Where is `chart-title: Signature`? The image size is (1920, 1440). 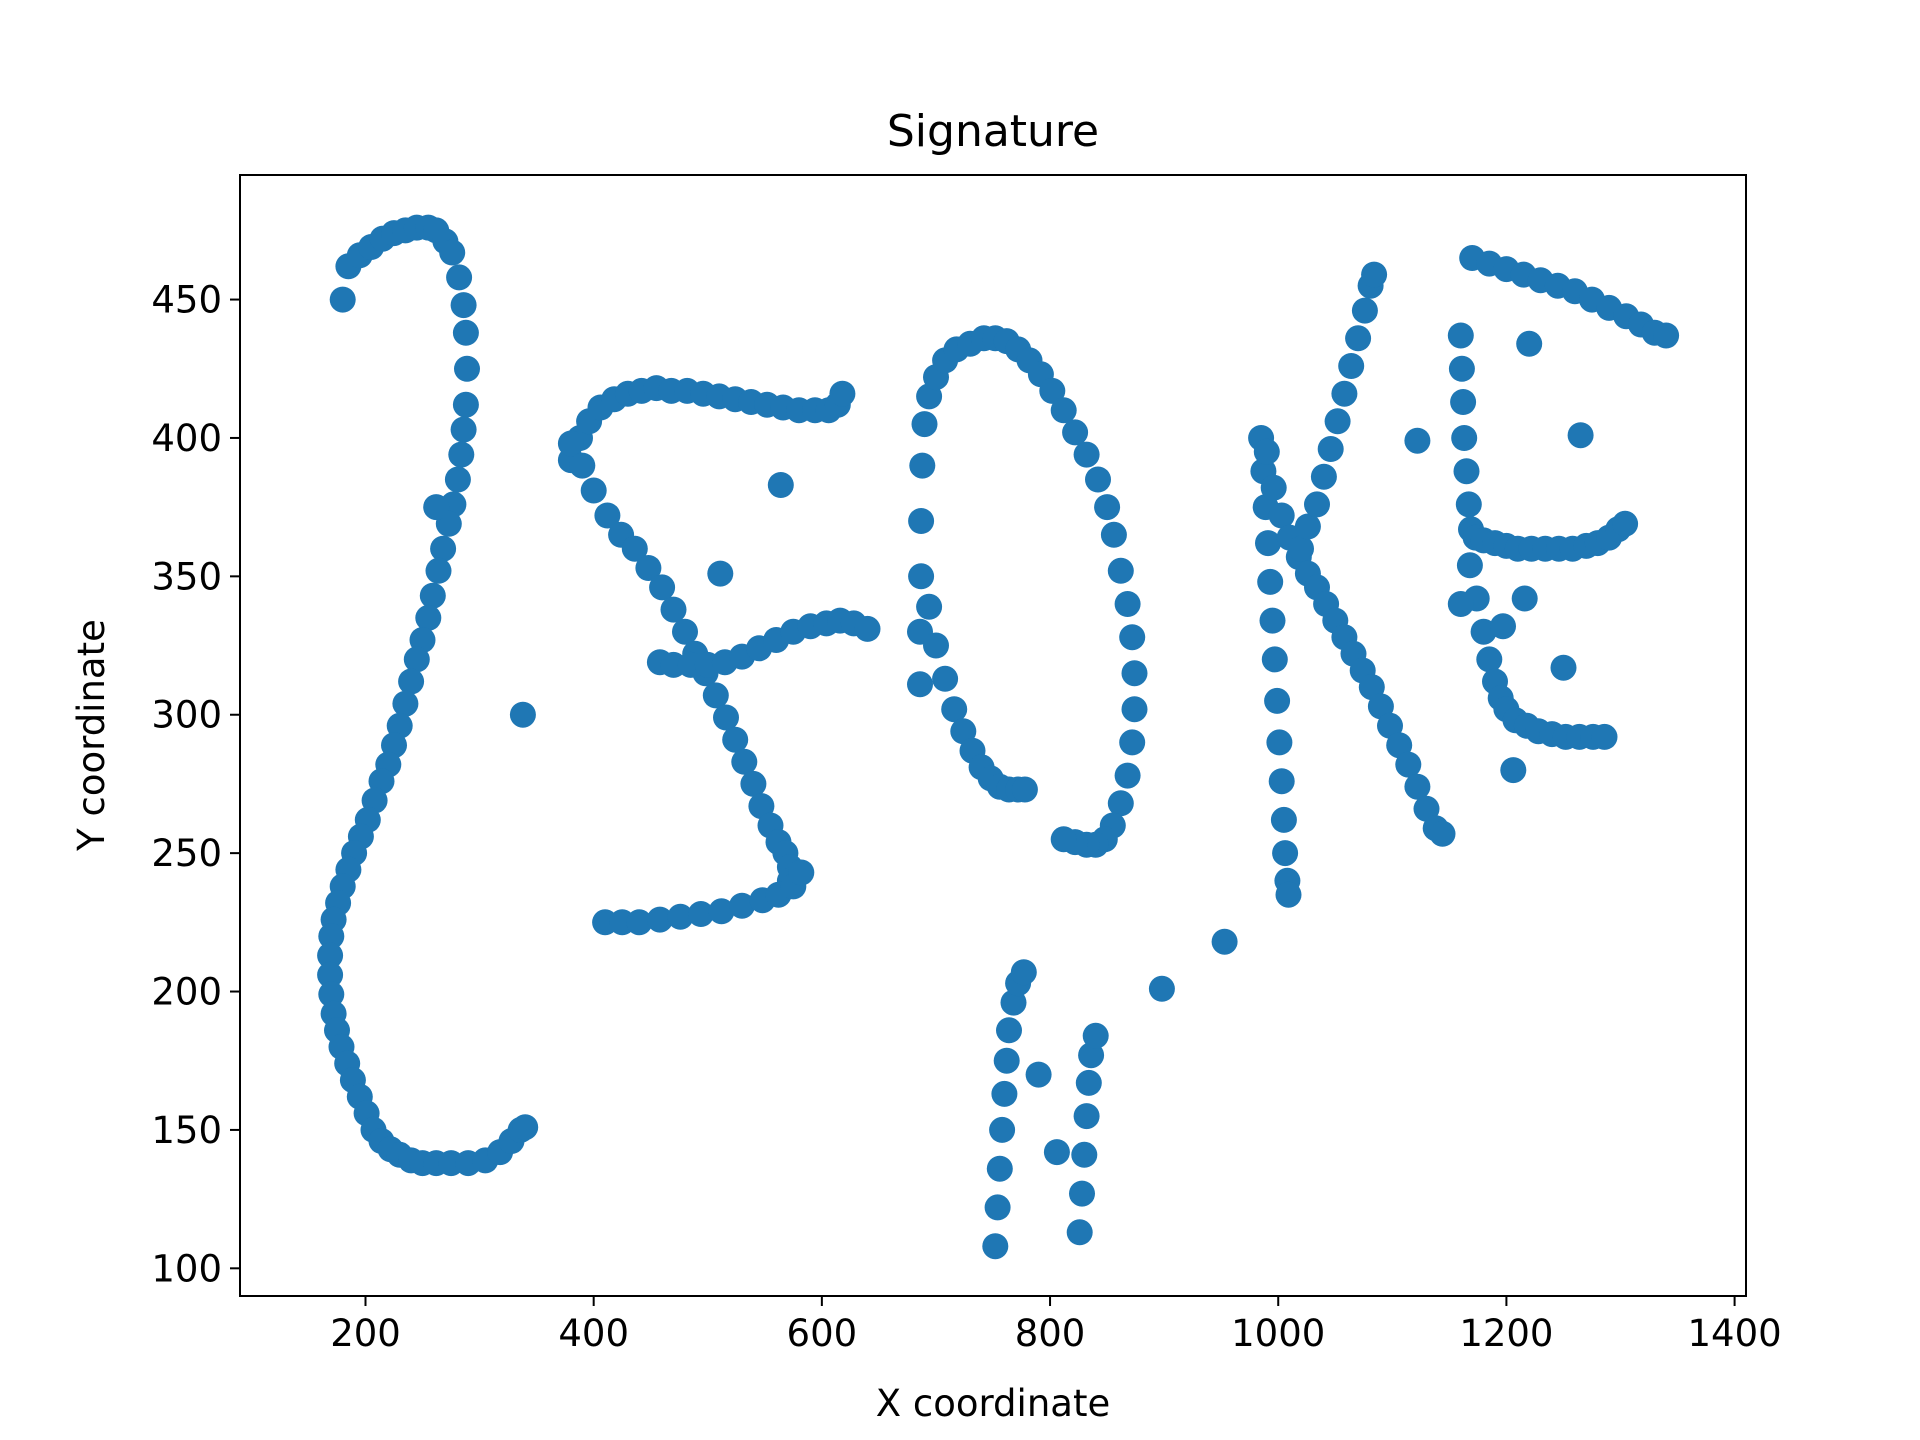 chart-title: Signature is located at coordinates (993, 131).